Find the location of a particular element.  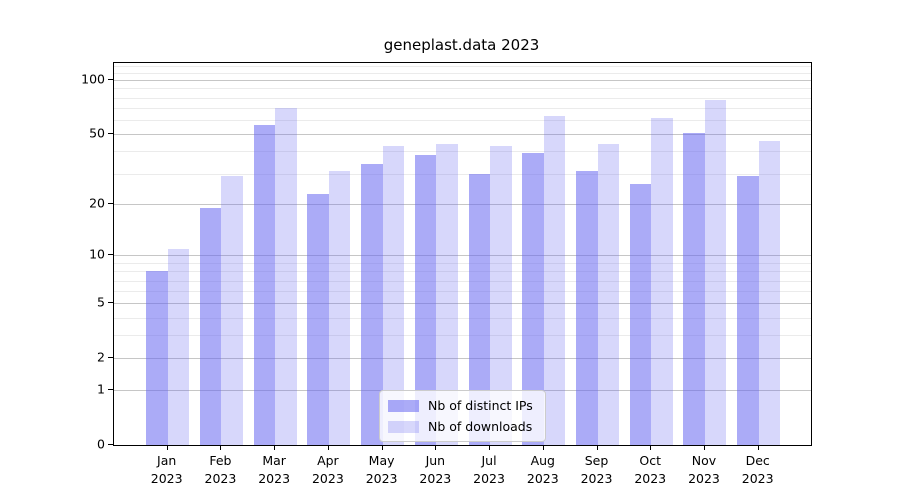

bar-downloads-jun is located at coordinates (447, 294).